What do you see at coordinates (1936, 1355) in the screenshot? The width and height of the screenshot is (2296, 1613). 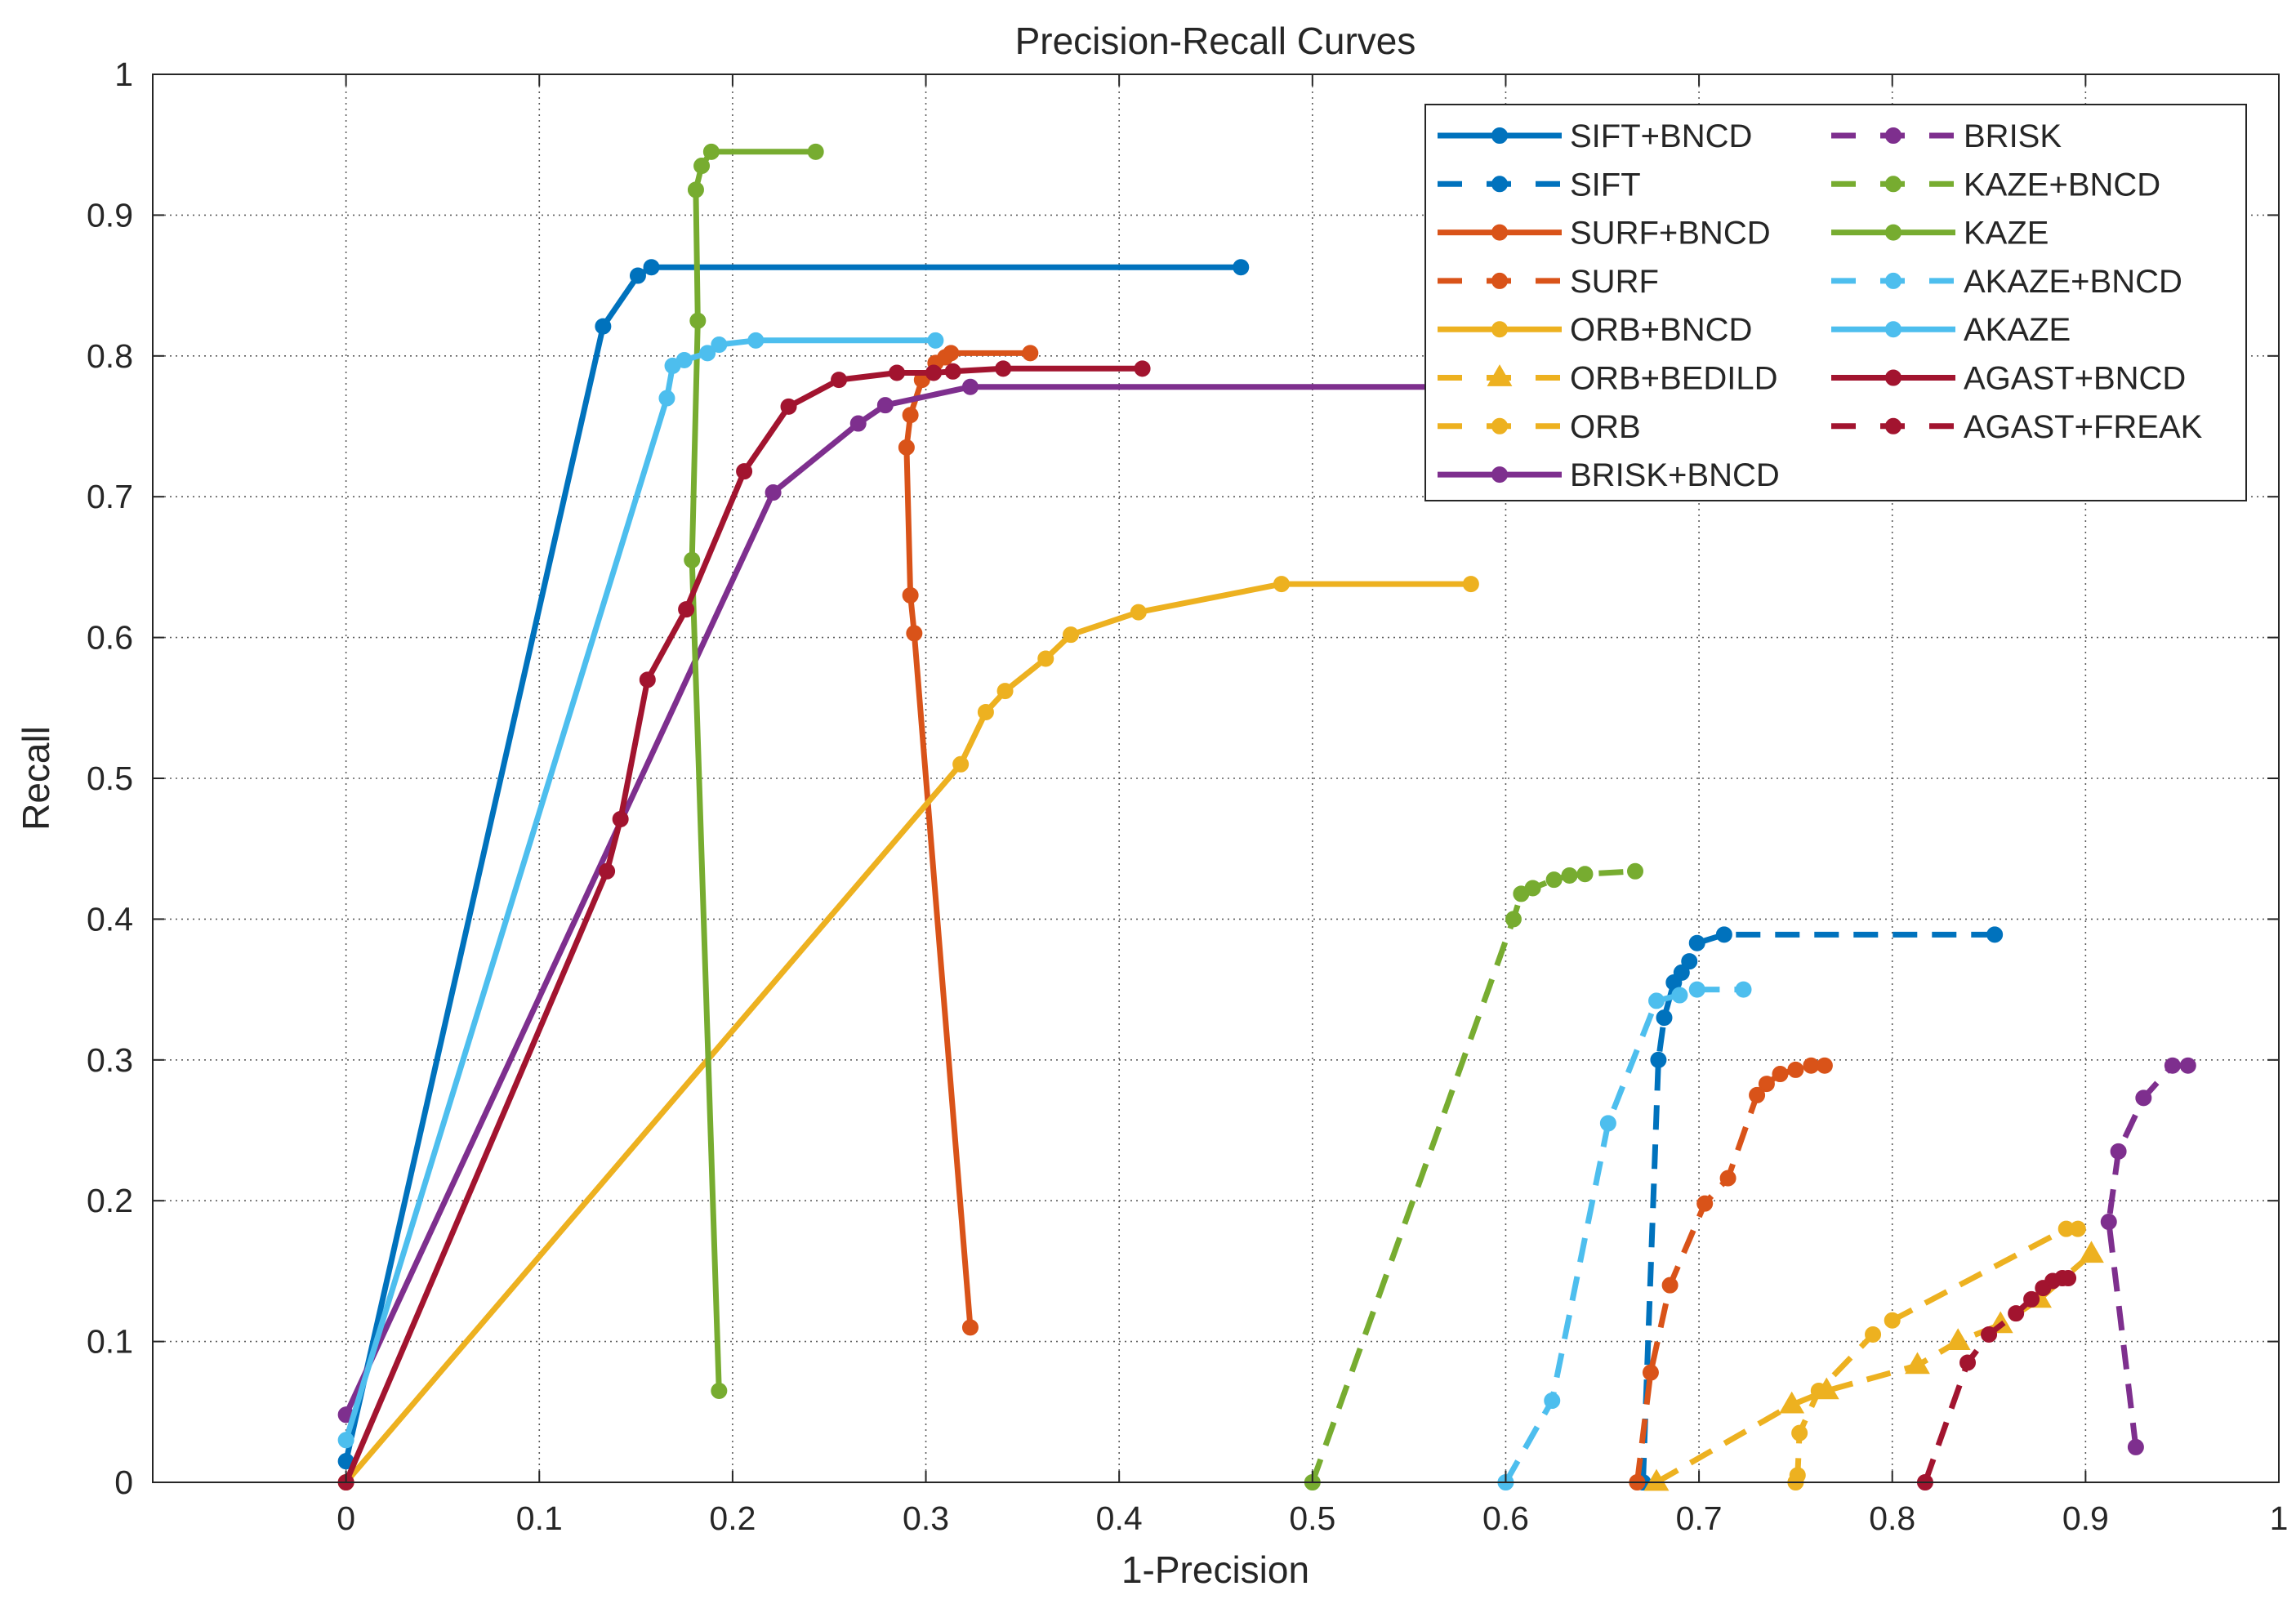 I see `series-orb` at bounding box center [1936, 1355].